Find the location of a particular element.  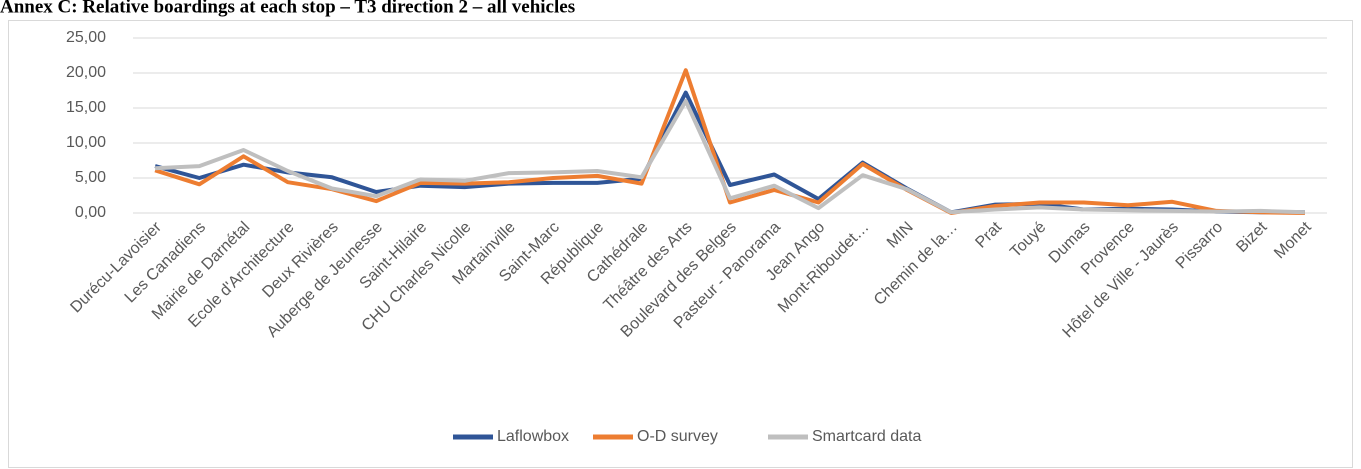

y-tick-label: 5,00 is located at coordinates (90, 177).